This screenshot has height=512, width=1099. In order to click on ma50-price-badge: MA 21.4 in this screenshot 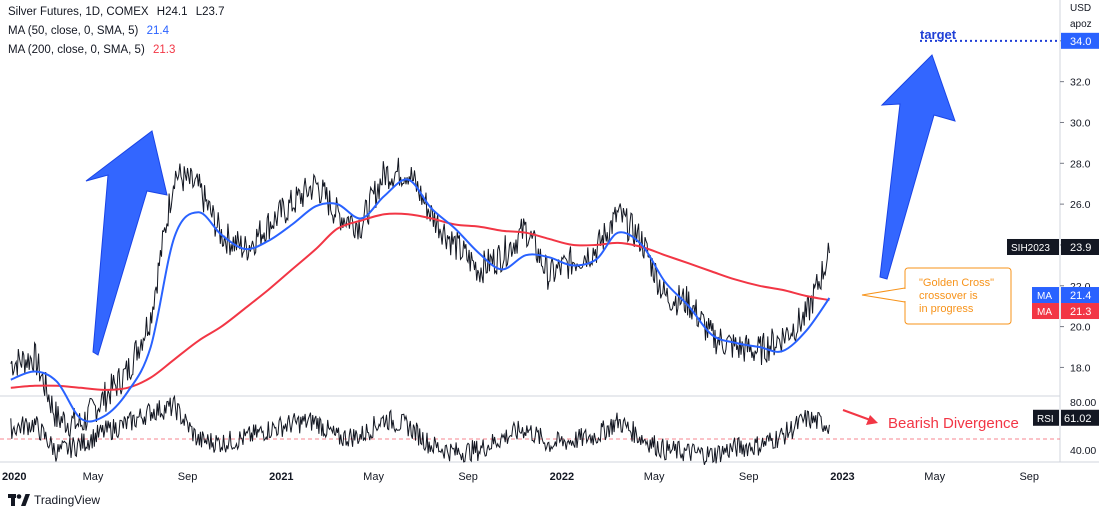, I will do `click(1065, 295)`.